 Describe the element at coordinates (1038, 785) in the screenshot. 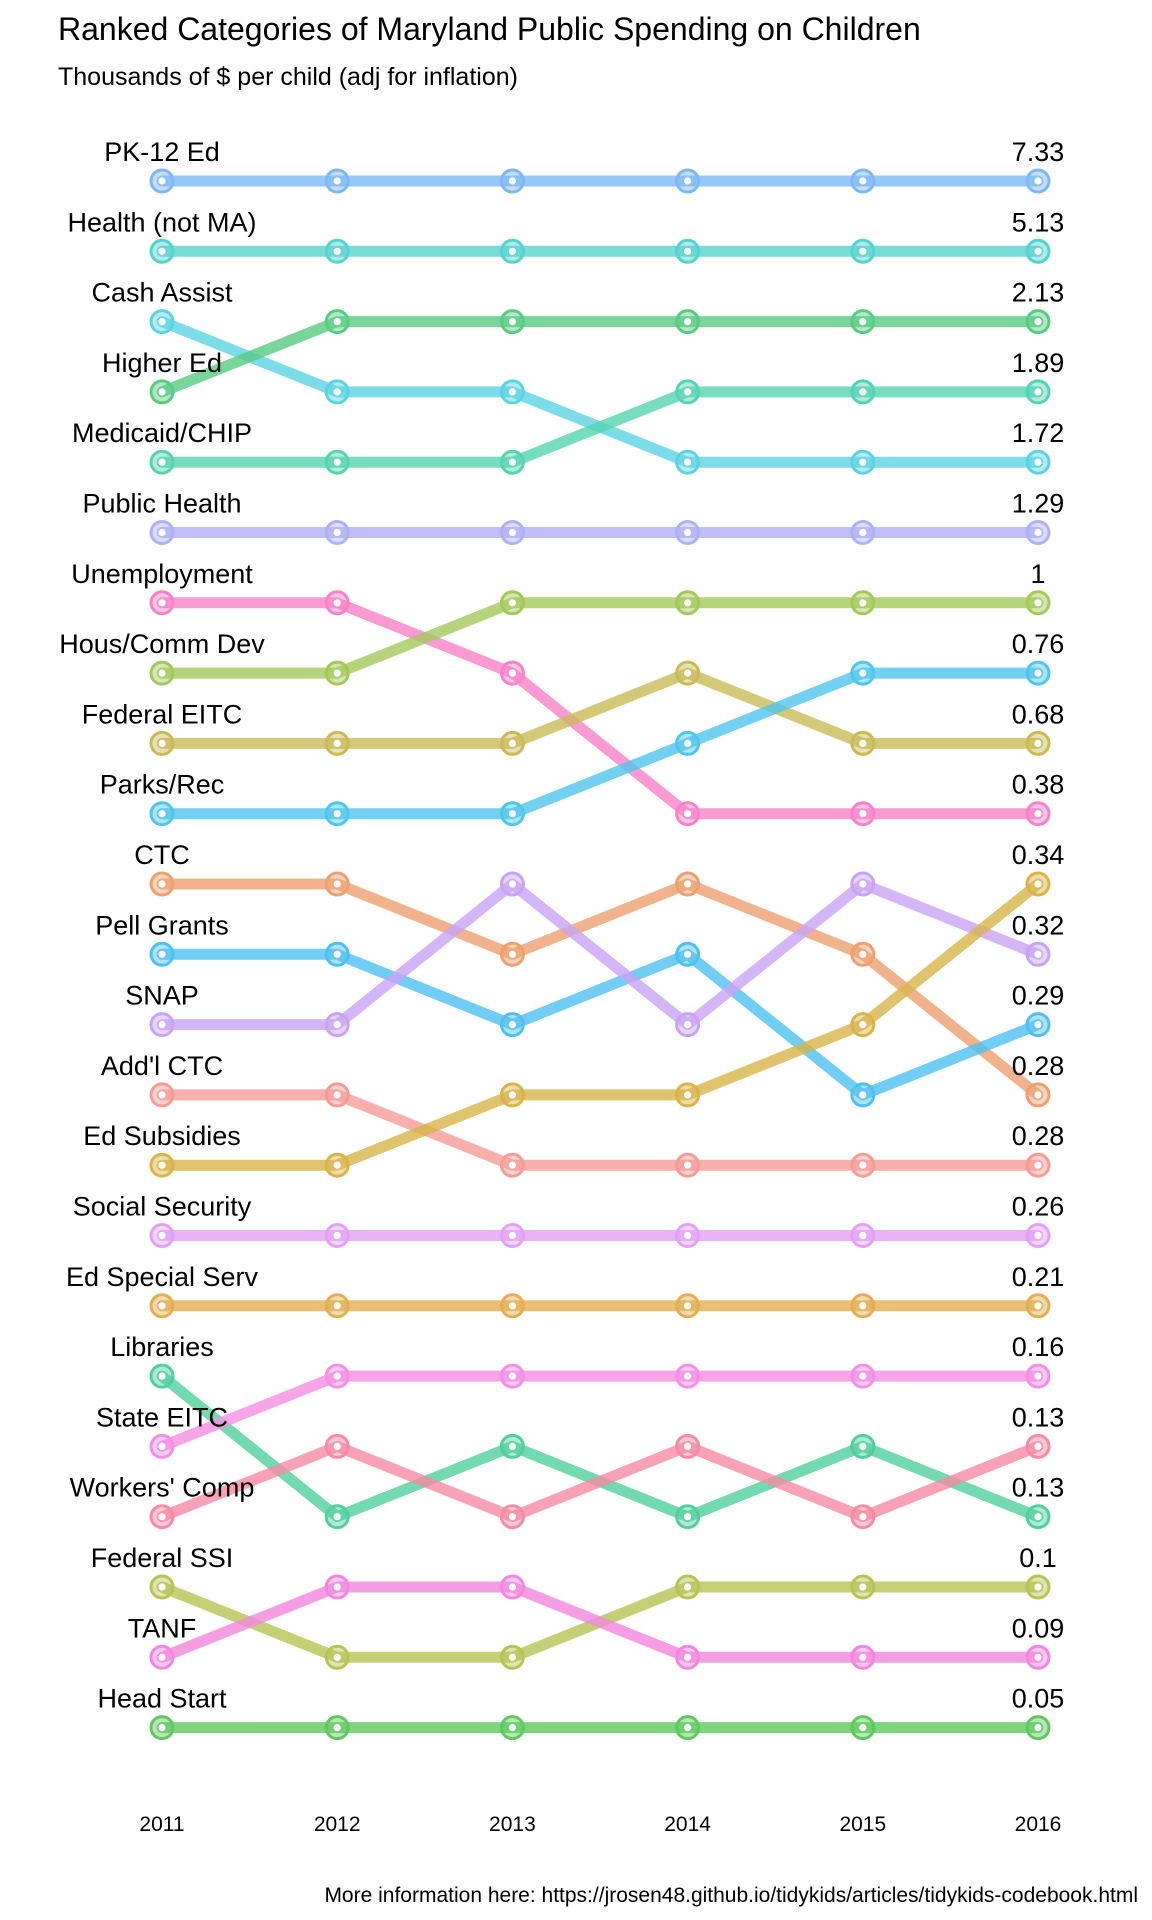

I see `end-value-label: 0.38` at that location.